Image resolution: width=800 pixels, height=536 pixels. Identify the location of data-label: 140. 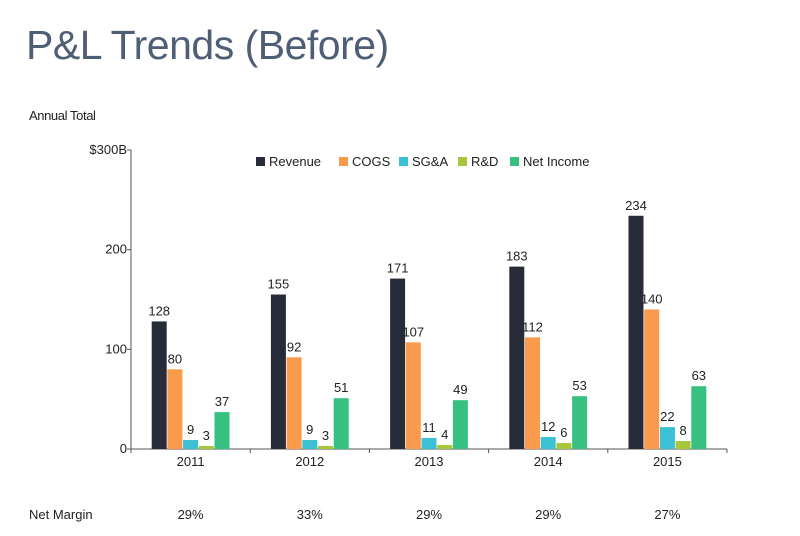
(652, 298).